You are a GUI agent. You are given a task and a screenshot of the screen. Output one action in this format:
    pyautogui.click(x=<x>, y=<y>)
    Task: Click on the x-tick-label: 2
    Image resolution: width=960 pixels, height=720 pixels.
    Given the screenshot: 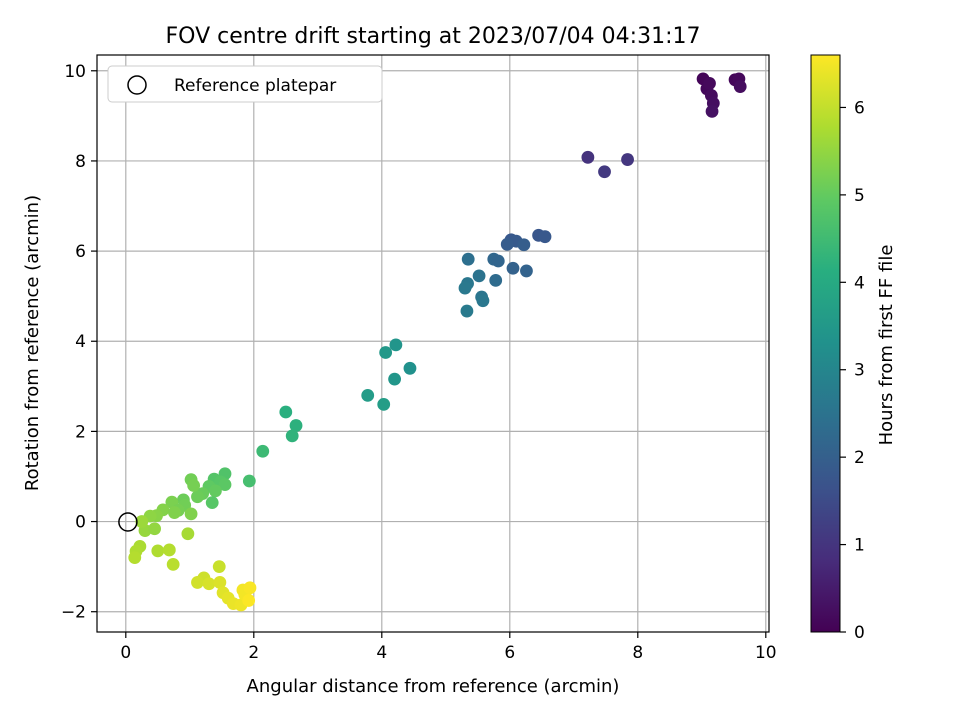 What is the action you would take?
    pyautogui.click(x=253, y=653)
    